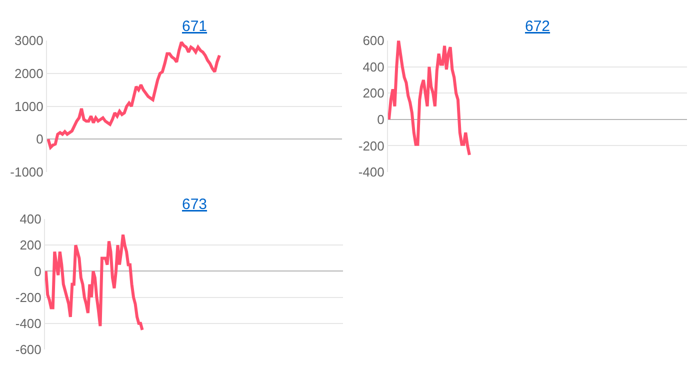 The height and width of the screenshot is (370, 700). Describe the element at coordinates (29, 40) in the screenshot. I see `y-tick-label: 3000` at that location.